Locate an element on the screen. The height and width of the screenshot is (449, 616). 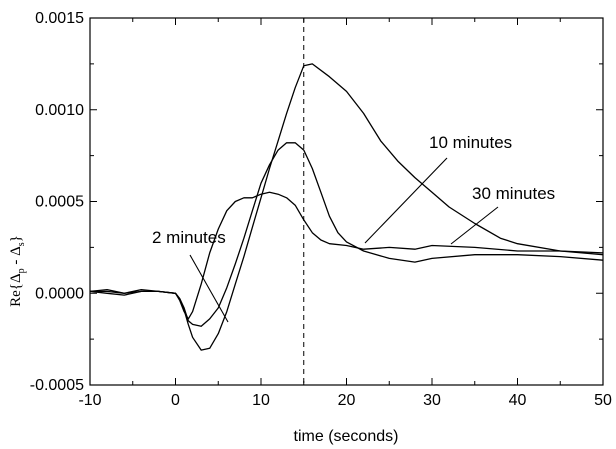
annotation-leader-30-minutes is located at coordinates (474, 225).